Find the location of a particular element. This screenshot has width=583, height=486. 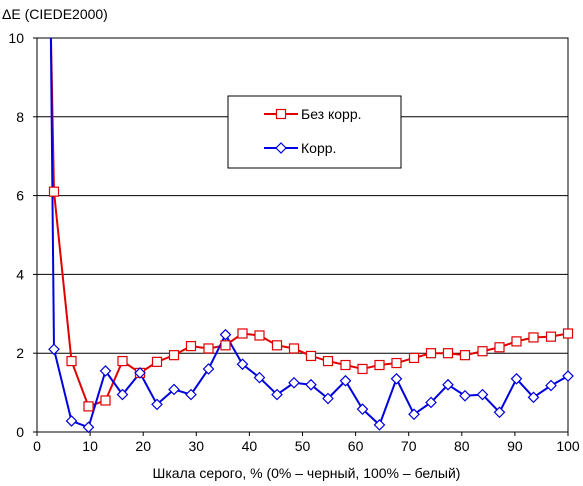

y-tick-label: 10 is located at coordinates (16, 38).